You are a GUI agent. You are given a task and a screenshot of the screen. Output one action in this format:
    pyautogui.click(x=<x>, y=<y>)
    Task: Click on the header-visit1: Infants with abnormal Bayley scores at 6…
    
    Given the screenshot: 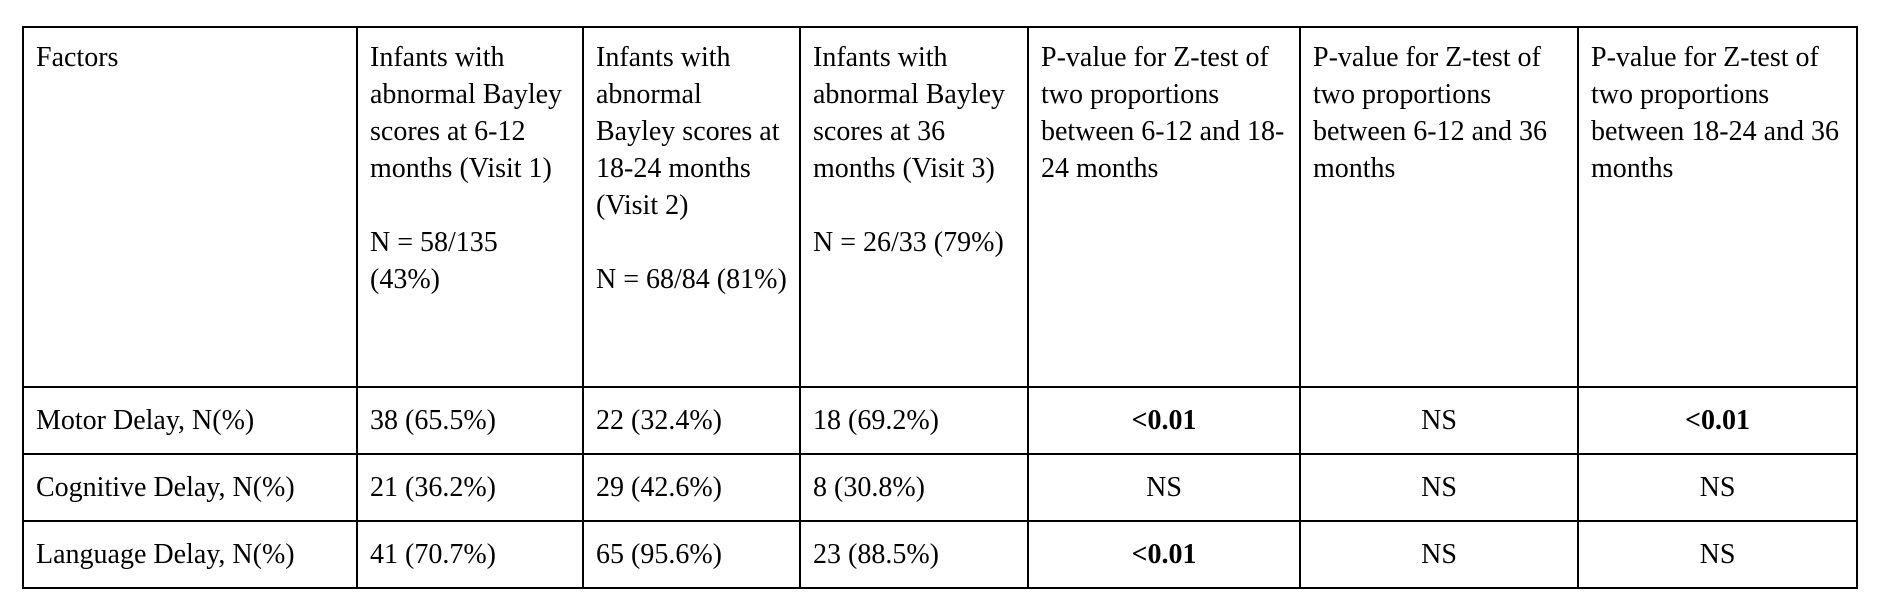 What is the action you would take?
    pyautogui.click(x=470, y=207)
    